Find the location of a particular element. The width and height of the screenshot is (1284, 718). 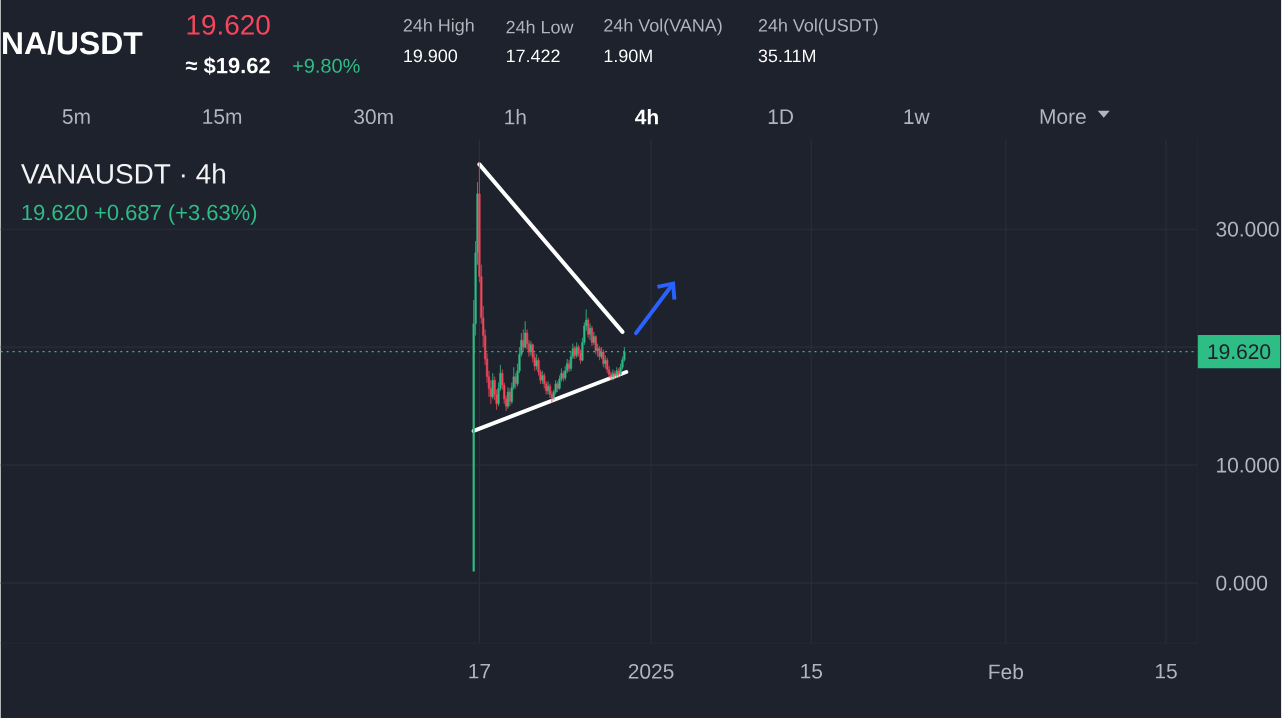

x-tick-label: 17 is located at coordinates (479, 671).